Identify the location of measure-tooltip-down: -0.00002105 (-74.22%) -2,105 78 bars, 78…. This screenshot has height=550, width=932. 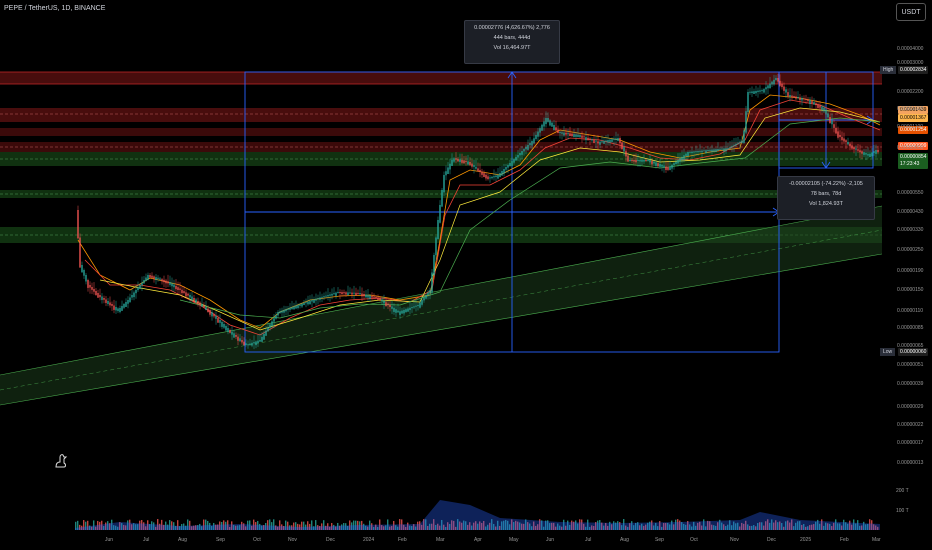
(826, 198).